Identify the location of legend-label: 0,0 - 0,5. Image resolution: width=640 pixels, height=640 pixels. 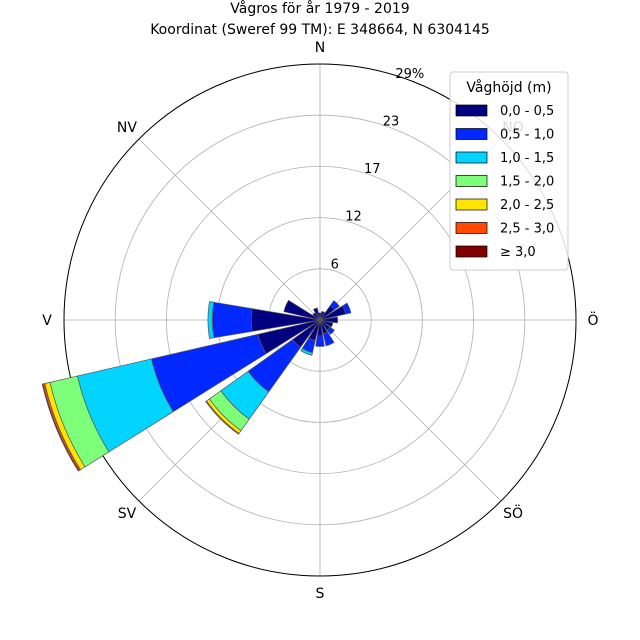
(527, 111).